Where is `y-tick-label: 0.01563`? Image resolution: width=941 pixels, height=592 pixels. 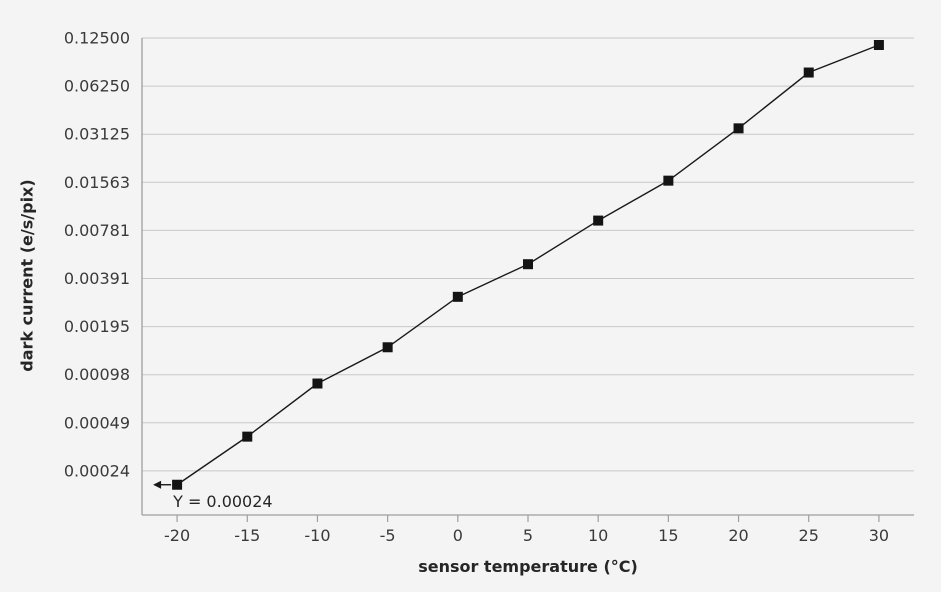
y-tick-label: 0.01563 is located at coordinates (97, 182).